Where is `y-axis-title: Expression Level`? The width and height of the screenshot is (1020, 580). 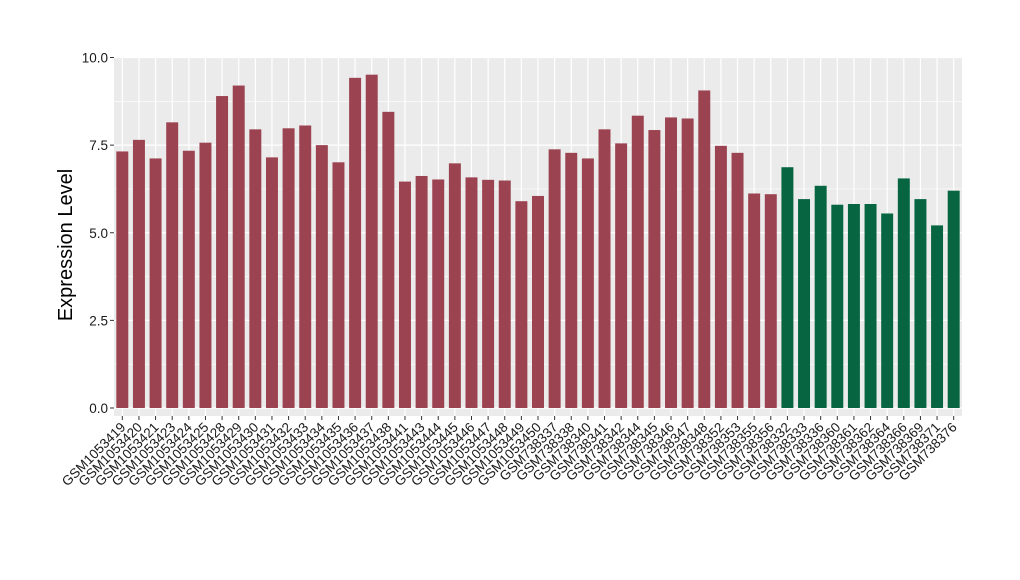
y-axis-title: Expression Level is located at coordinates (66, 245).